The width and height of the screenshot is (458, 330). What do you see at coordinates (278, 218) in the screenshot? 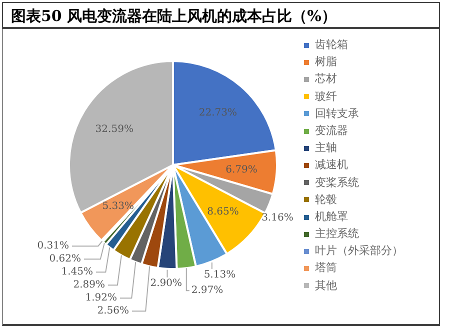
I see `data-label: 3.16%` at bounding box center [278, 218].